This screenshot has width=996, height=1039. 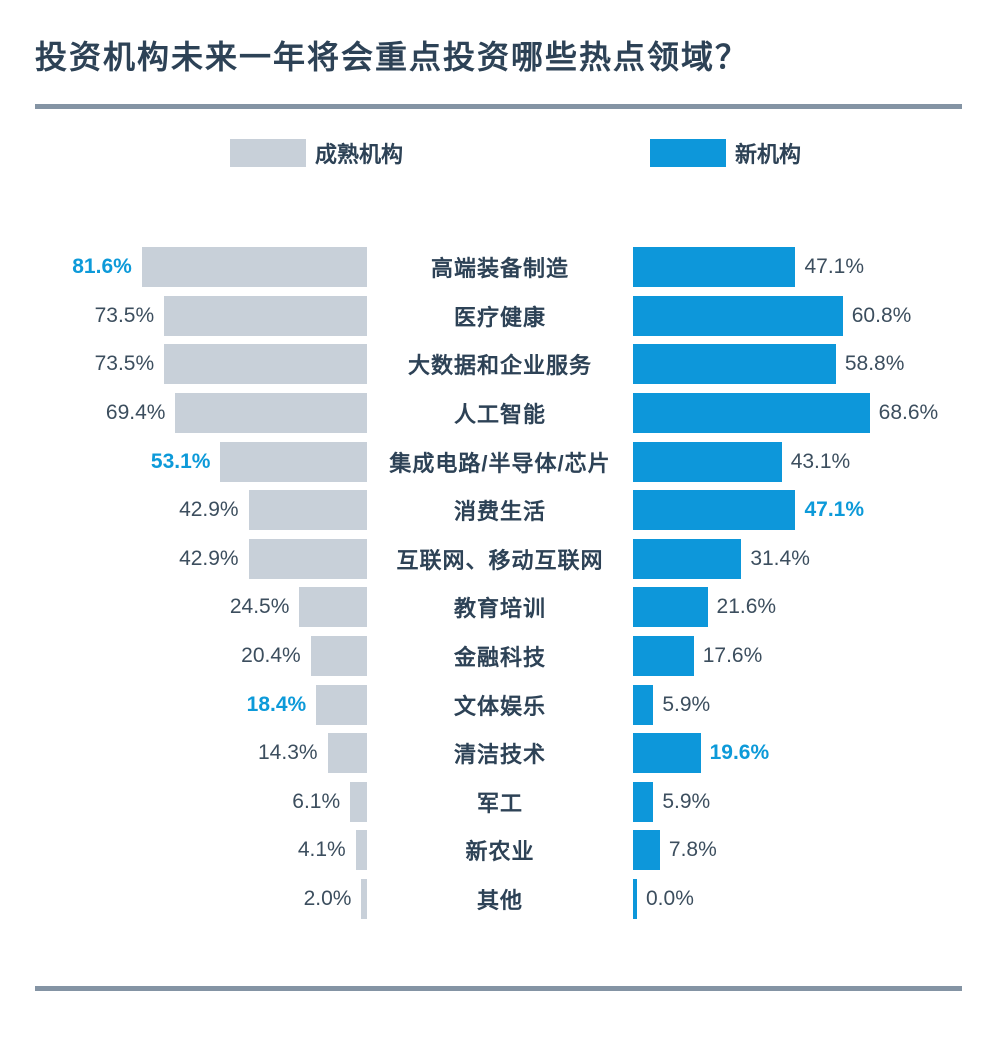 I want to click on category-label: 金融科技, so click(x=499, y=658).